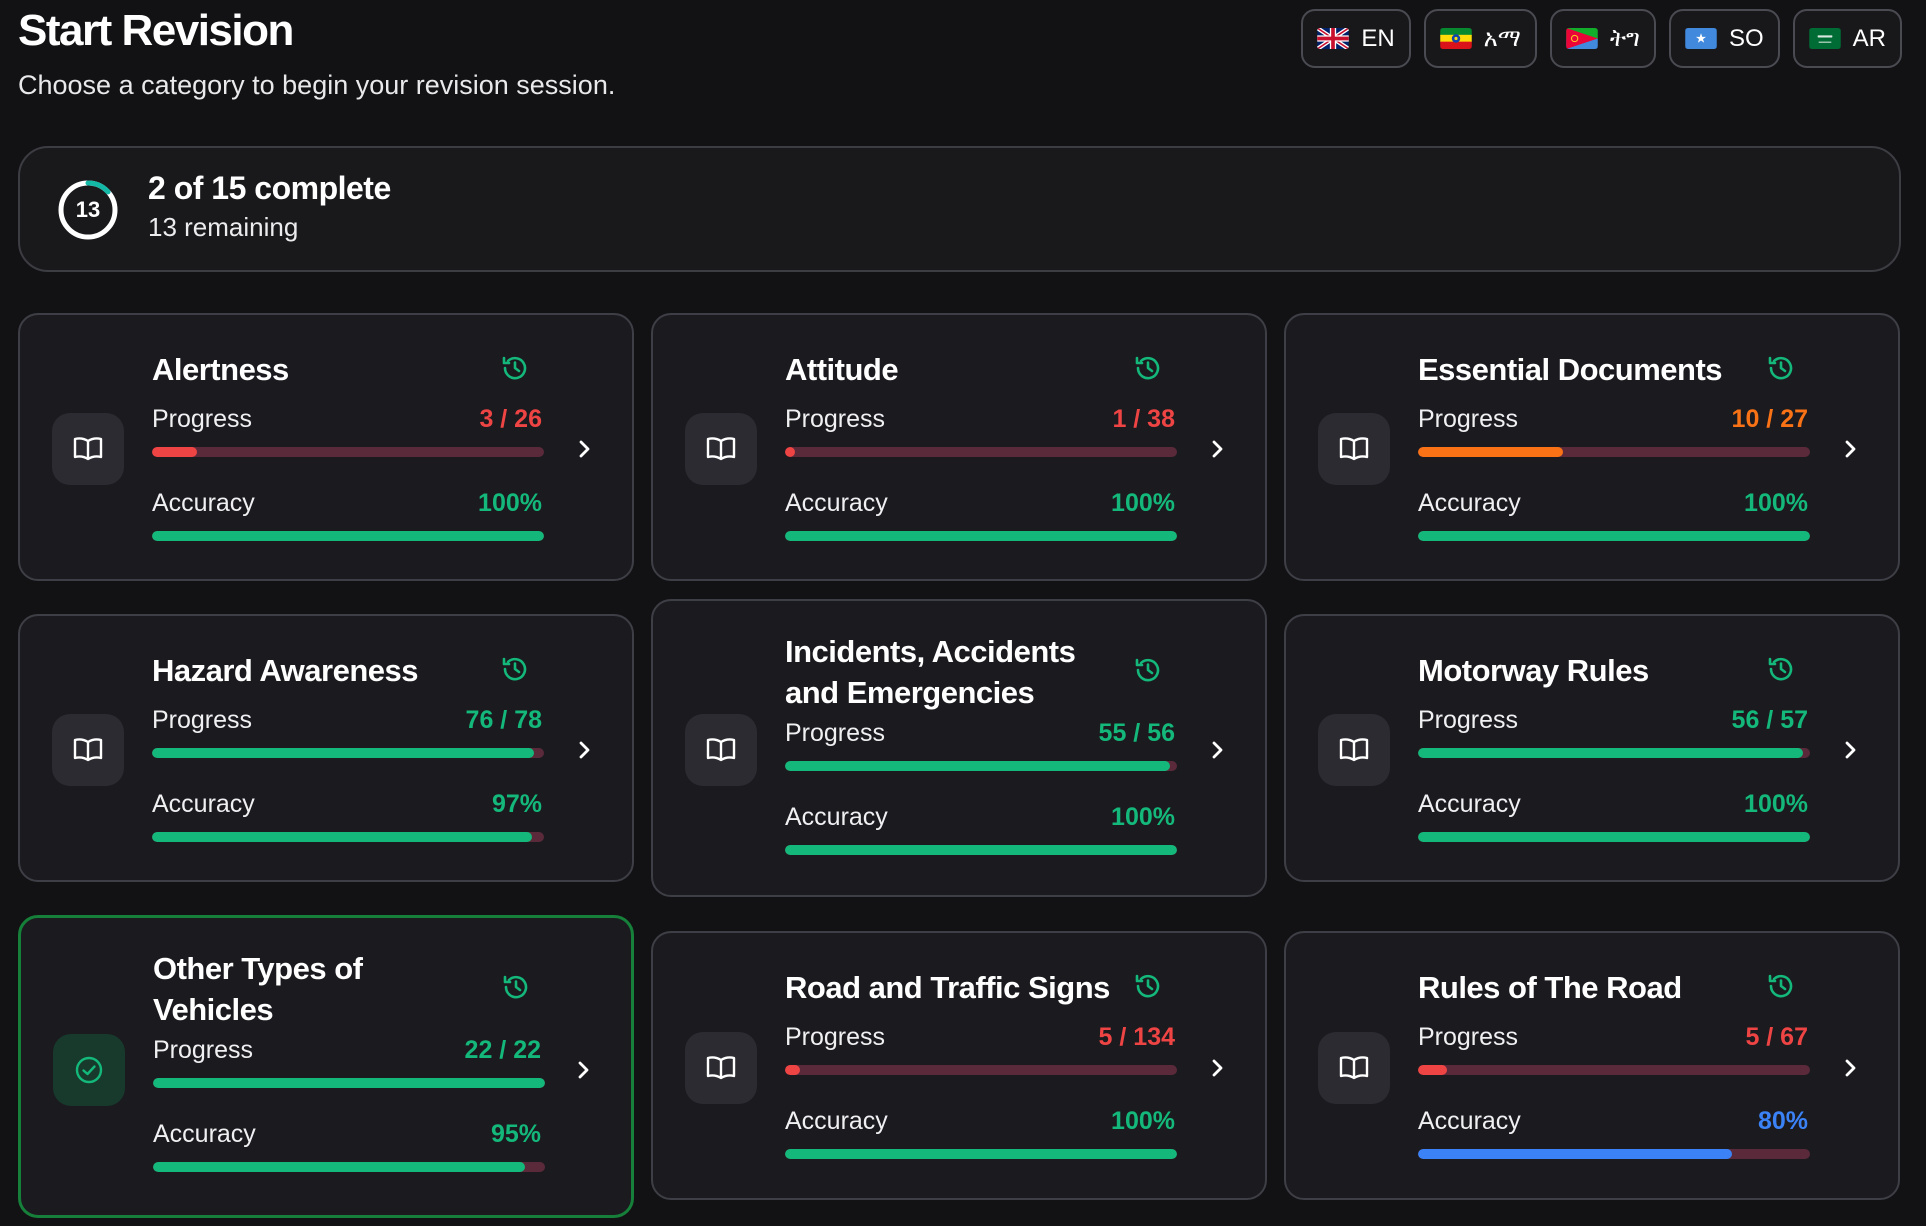  What do you see at coordinates (1356, 38) in the screenshot?
I see `lang-button-en: EN` at bounding box center [1356, 38].